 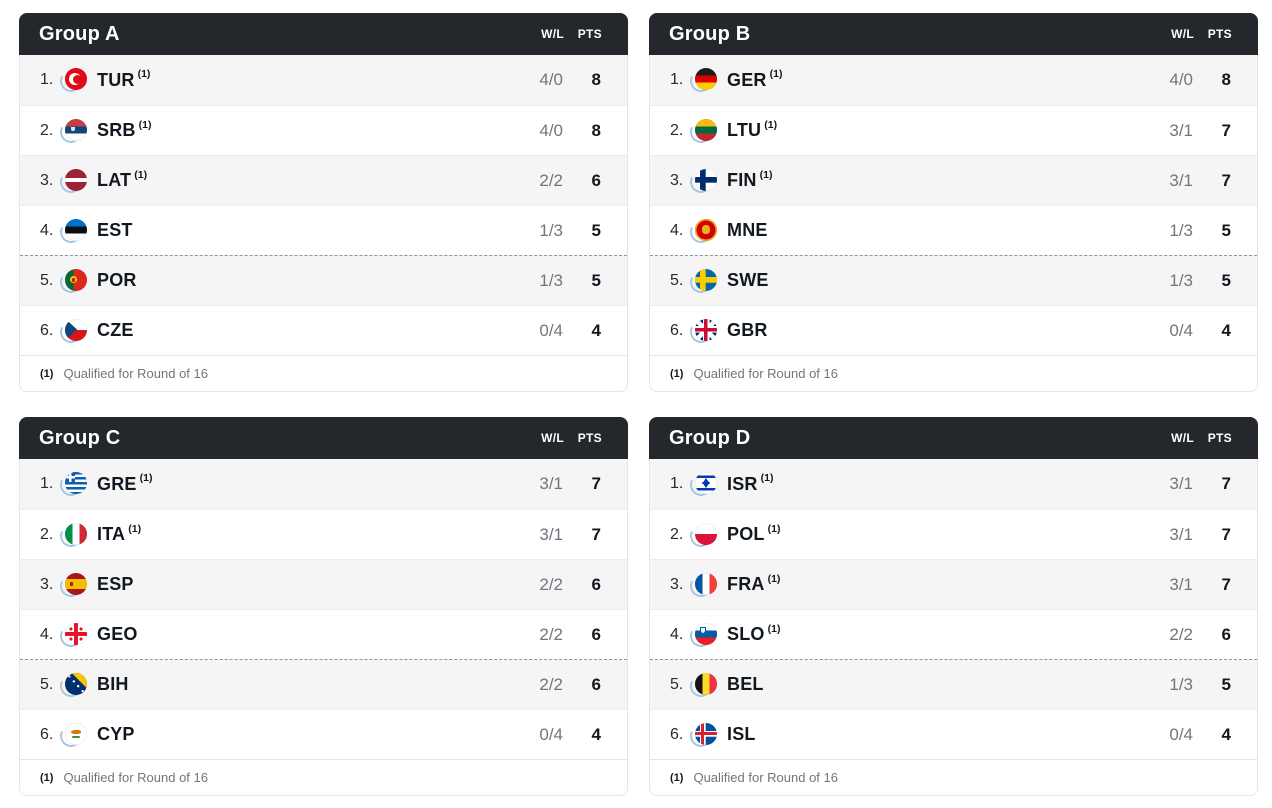 What do you see at coordinates (953, 684) in the screenshot?
I see `team-row: 5. BEL 1/3 5` at bounding box center [953, 684].